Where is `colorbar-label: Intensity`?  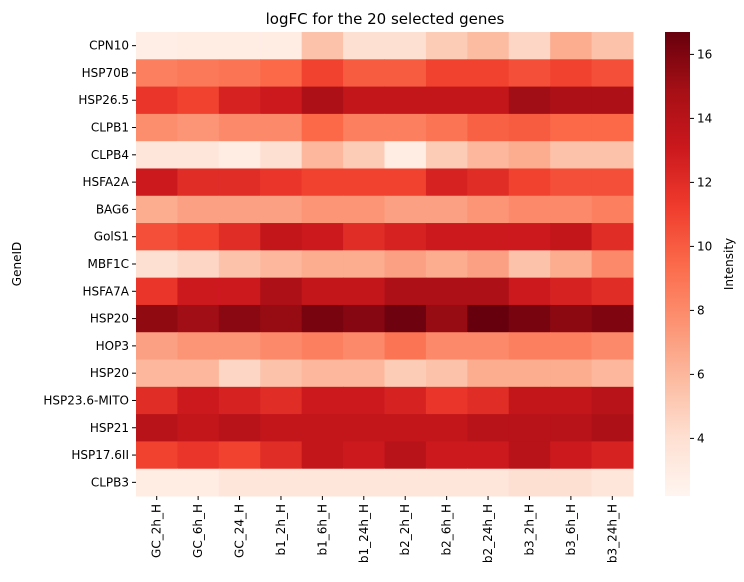 colorbar-label: Intensity is located at coordinates (729, 264).